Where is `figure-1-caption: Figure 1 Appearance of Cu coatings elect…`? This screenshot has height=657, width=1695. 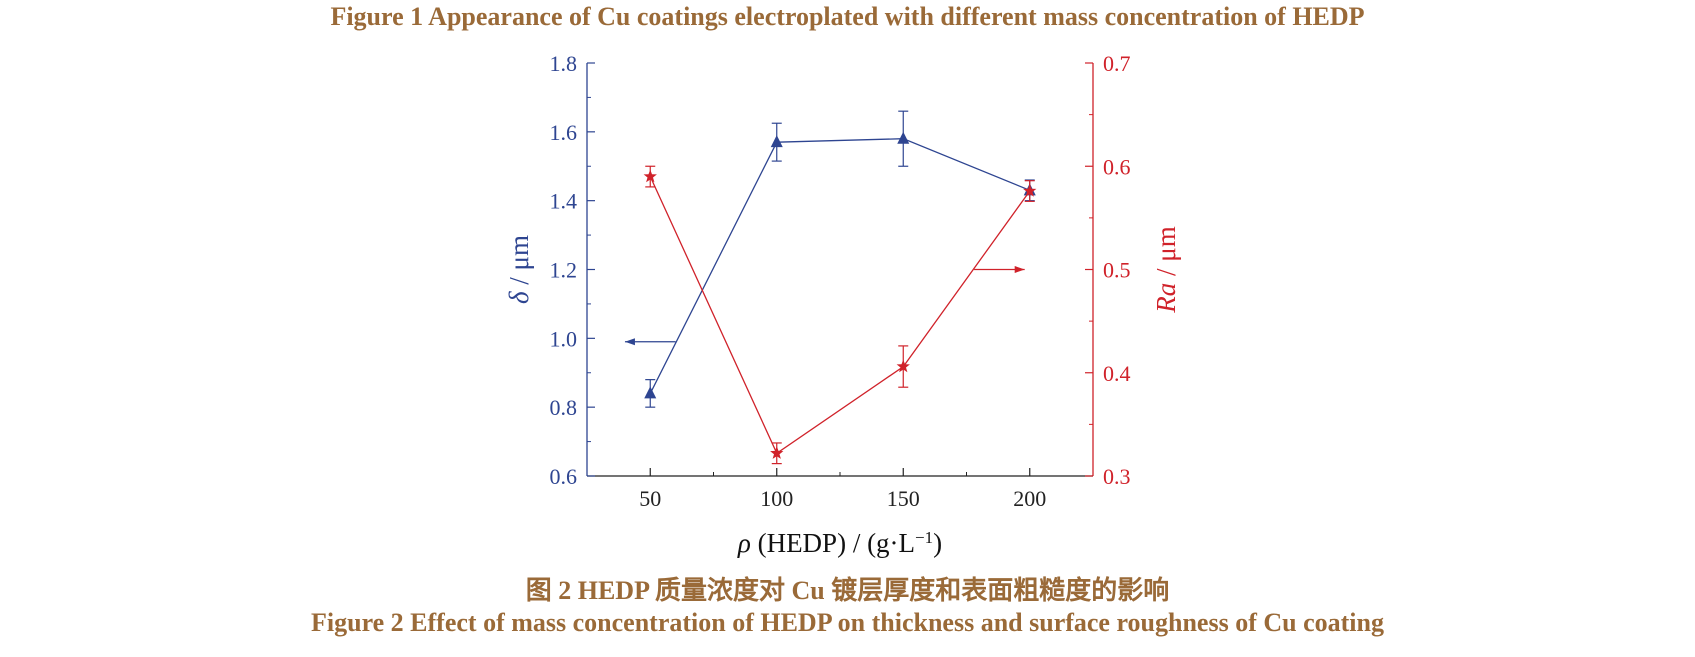 figure-1-caption: Figure 1 Appearance of Cu coatings elect… is located at coordinates (847, 16).